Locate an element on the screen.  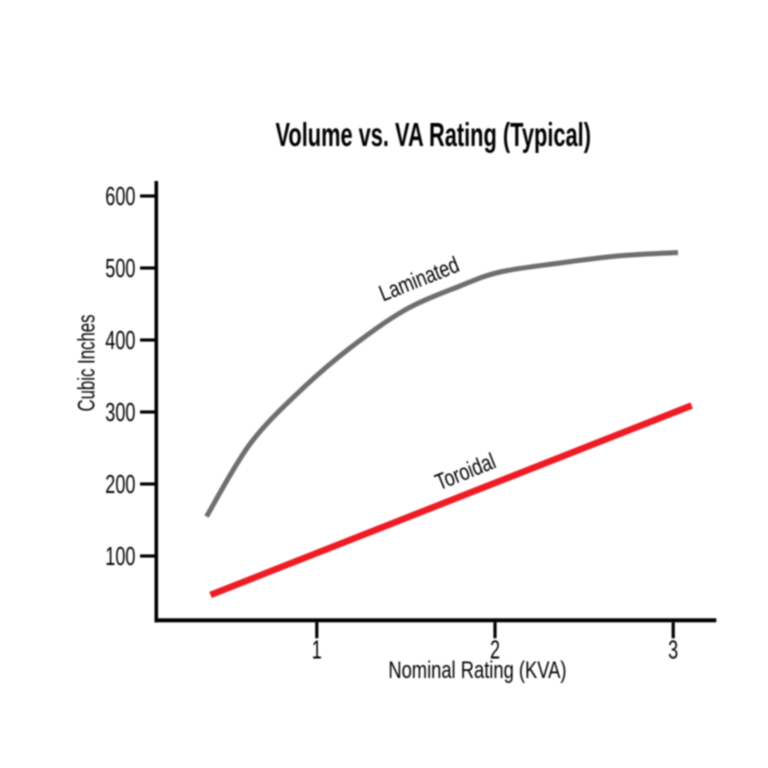
svg-text: Volume vs. VA Rating (Typical) is located at coordinates (433, 135).